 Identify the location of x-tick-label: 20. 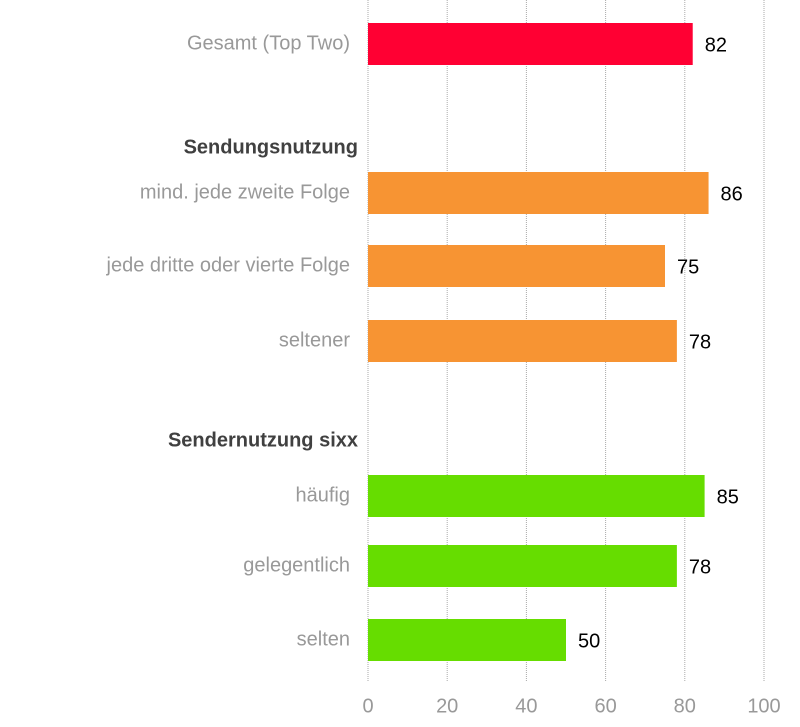
(447, 706).